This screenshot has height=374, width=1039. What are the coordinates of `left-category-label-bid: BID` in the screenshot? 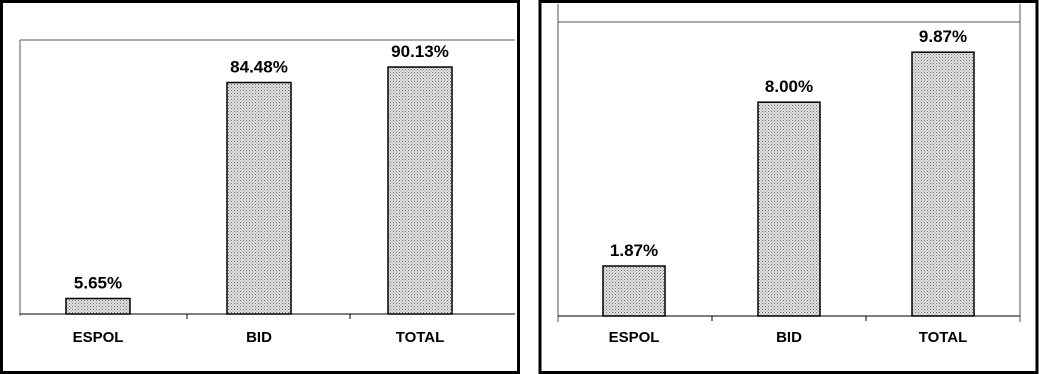 It's located at (259, 337).